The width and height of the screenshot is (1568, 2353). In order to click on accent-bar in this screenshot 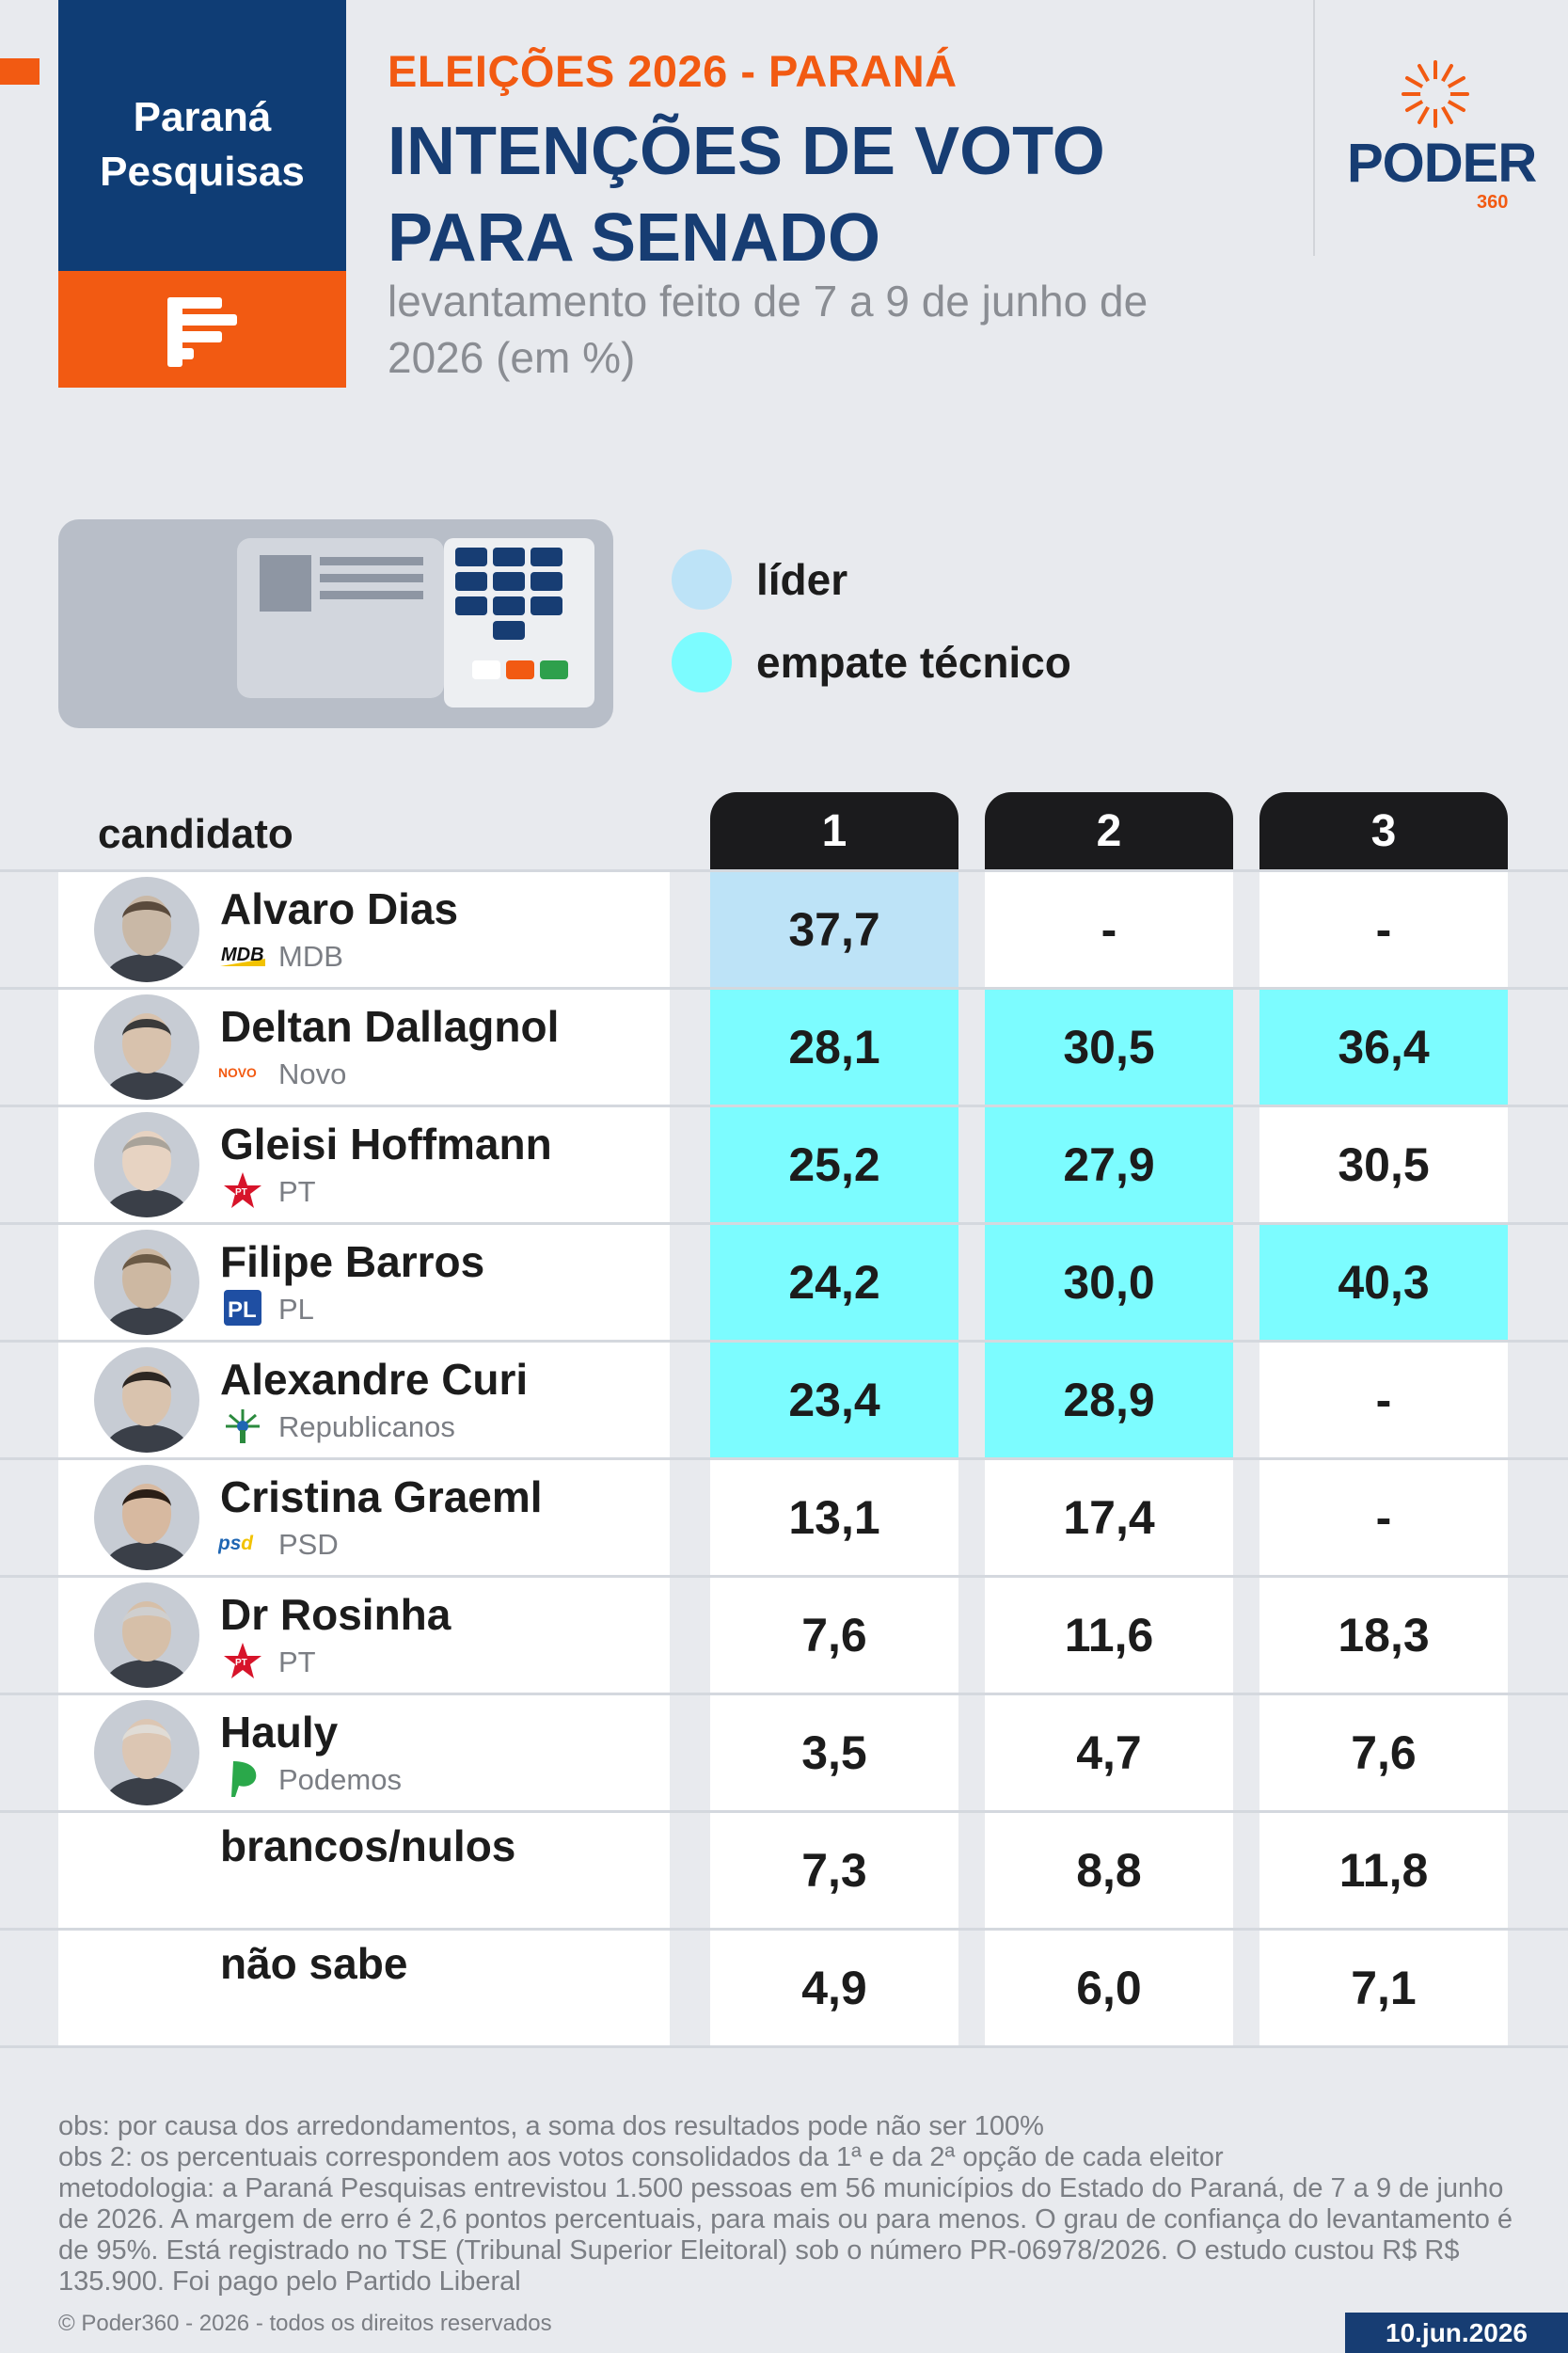, I will do `click(20, 71)`.